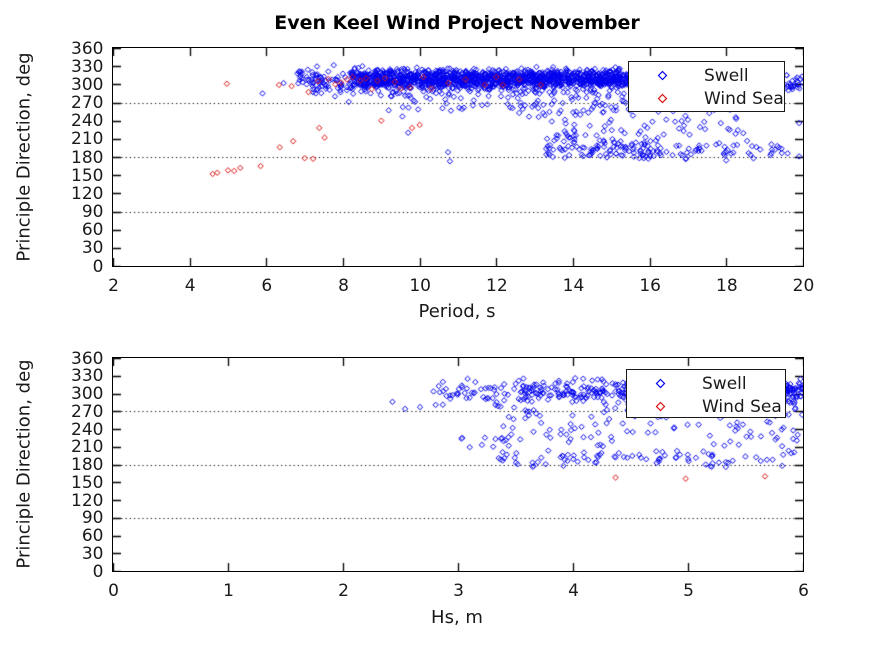 This screenshot has width=887, height=648. What do you see at coordinates (803, 285) in the screenshot?
I see `x-tick-label: 20` at bounding box center [803, 285].